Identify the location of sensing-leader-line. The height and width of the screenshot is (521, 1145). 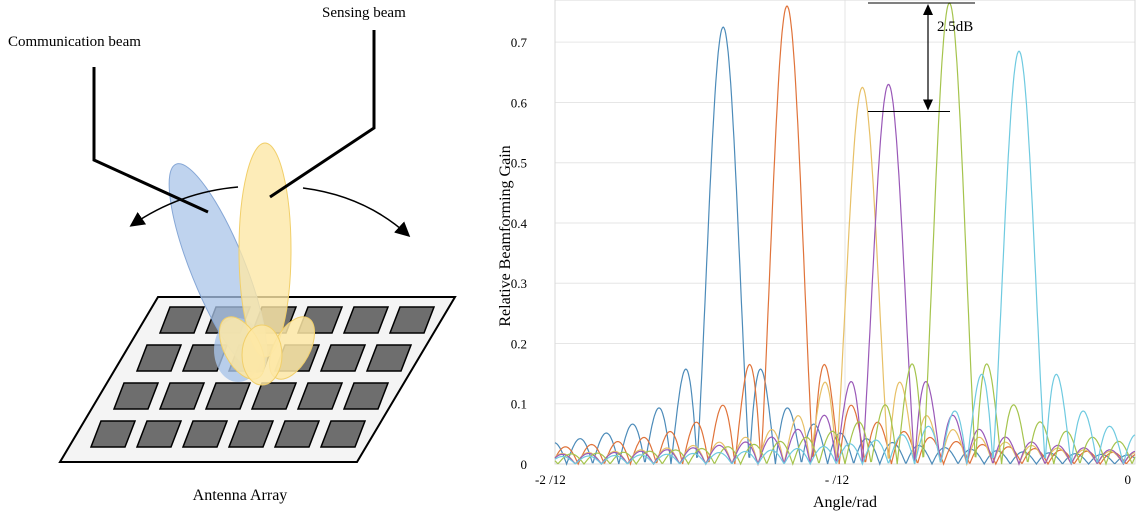
(322, 114).